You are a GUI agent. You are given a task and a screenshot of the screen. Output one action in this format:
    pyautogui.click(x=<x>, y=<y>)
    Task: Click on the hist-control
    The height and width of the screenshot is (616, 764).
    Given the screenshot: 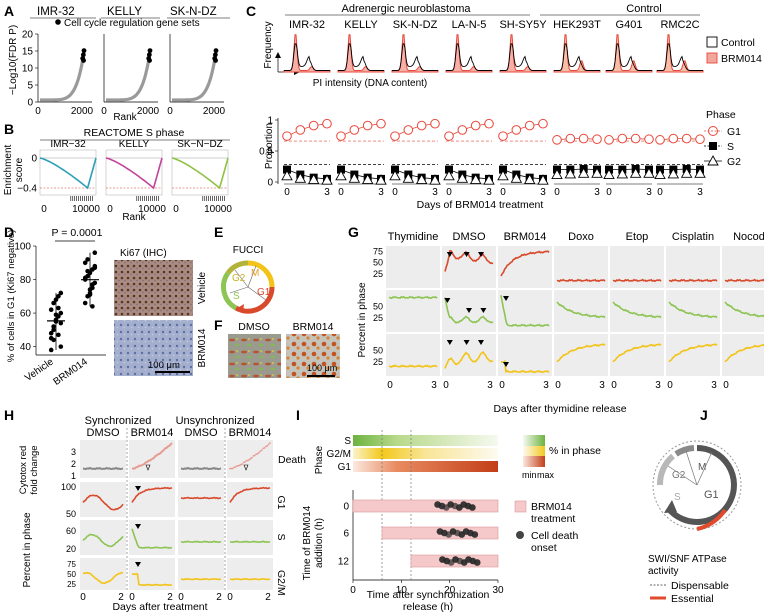 What is the action you would take?
    pyautogui.click(x=307, y=57)
    